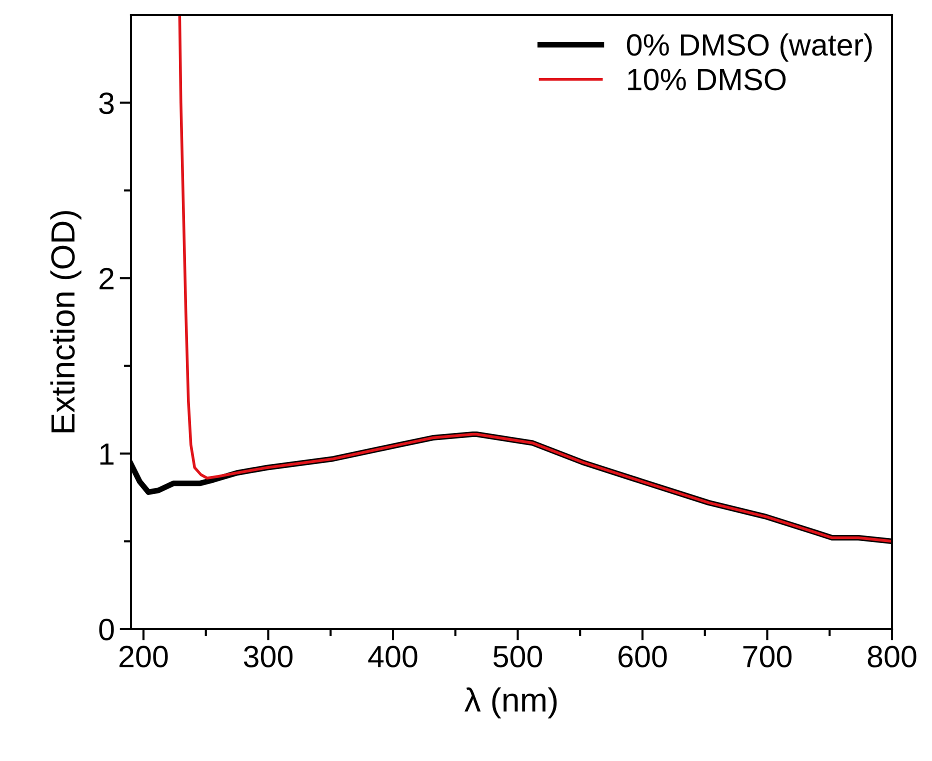 The height and width of the screenshot is (761, 932). Describe the element at coordinates (749, 47) in the screenshot. I see `legend-label: 0% DMSO (water)` at that location.